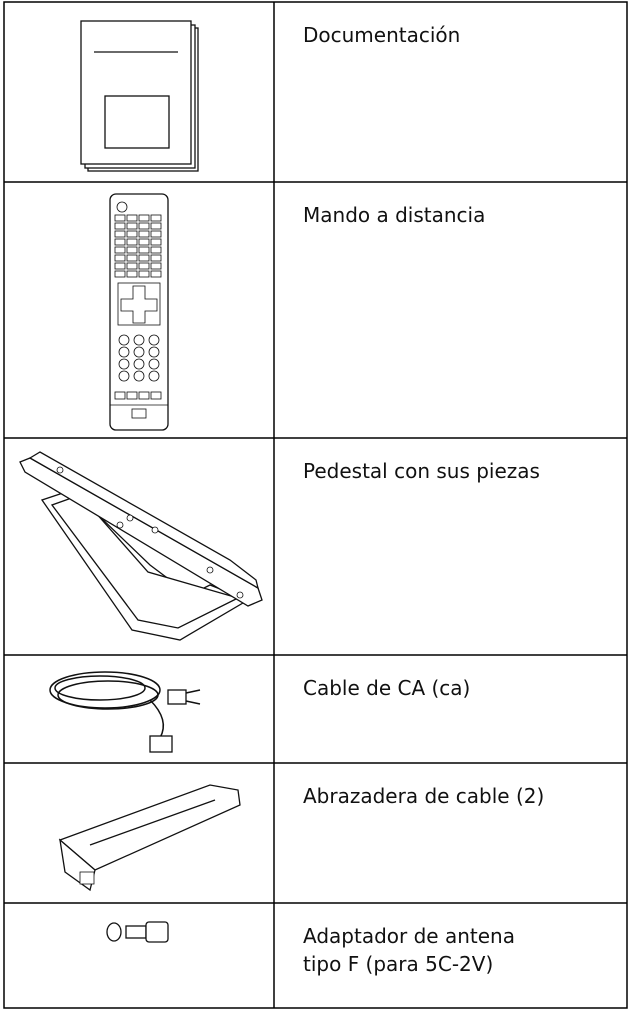 The width and height of the screenshot is (631, 1011). What do you see at coordinates (141, 546) in the screenshot?
I see `stand-icon` at bounding box center [141, 546].